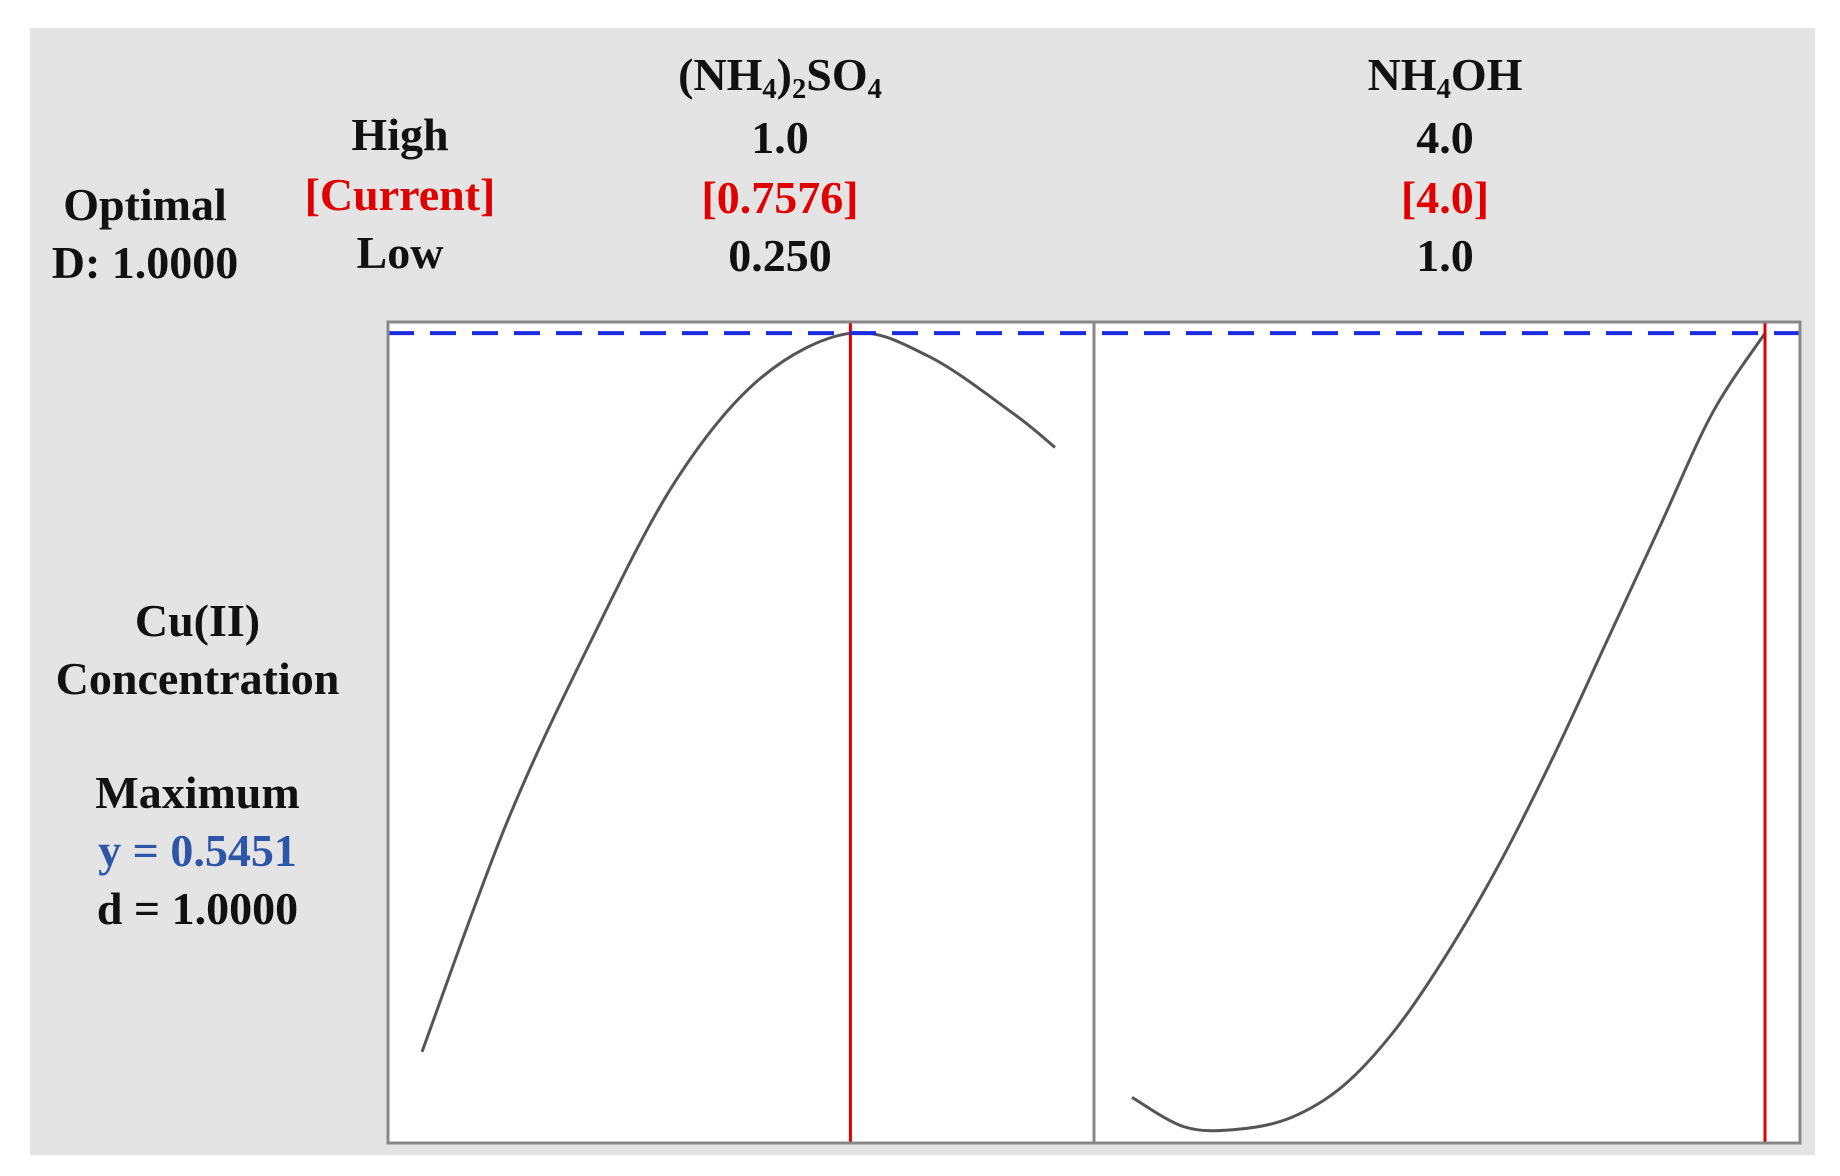  Describe the element at coordinates (197, 620) in the screenshot. I see `response-name-line1: Cu(II)` at that location.